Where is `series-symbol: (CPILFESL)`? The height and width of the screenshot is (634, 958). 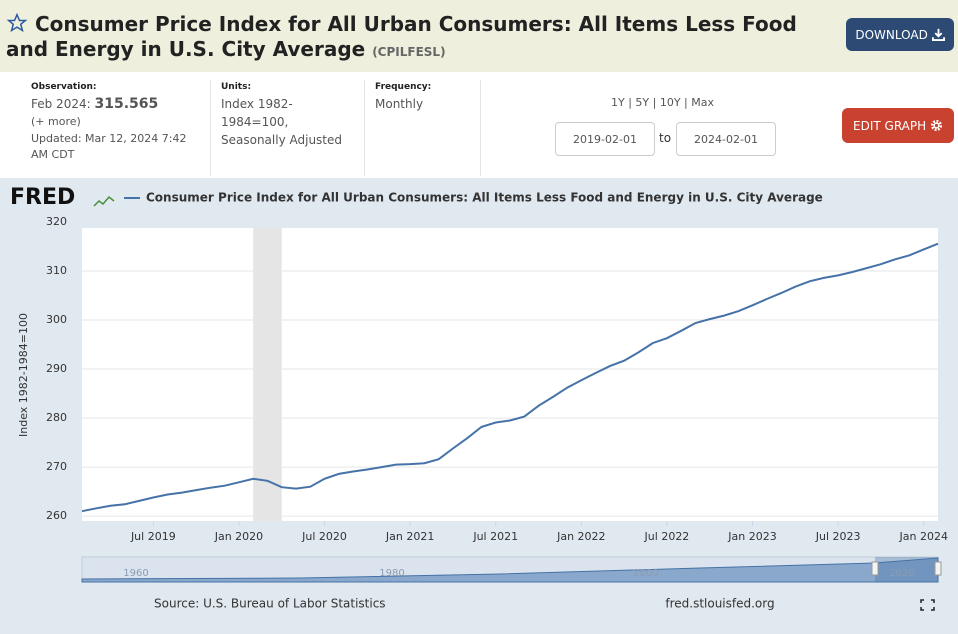 series-symbol: (CPILFESL) is located at coordinates (409, 52).